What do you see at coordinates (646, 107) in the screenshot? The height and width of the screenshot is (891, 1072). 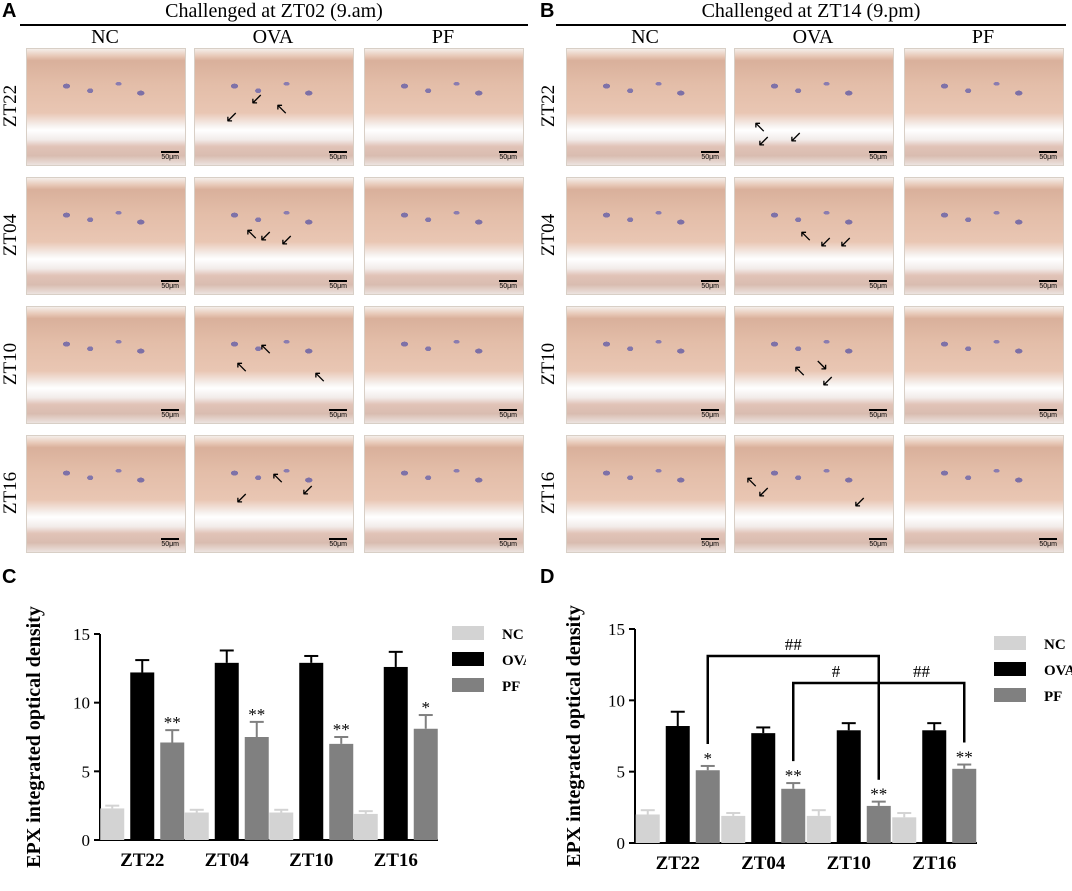 I see `micrograph-zt22-nc-b: 50μm` at bounding box center [646, 107].